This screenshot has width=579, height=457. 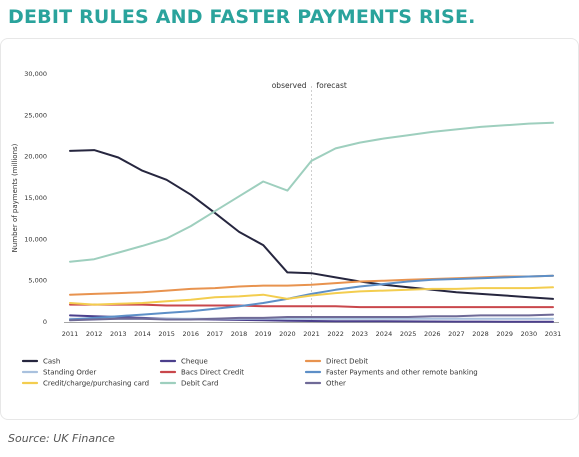 What do you see at coordinates (51, 362) in the screenshot?
I see `legend-label-cash: Cash` at bounding box center [51, 362].